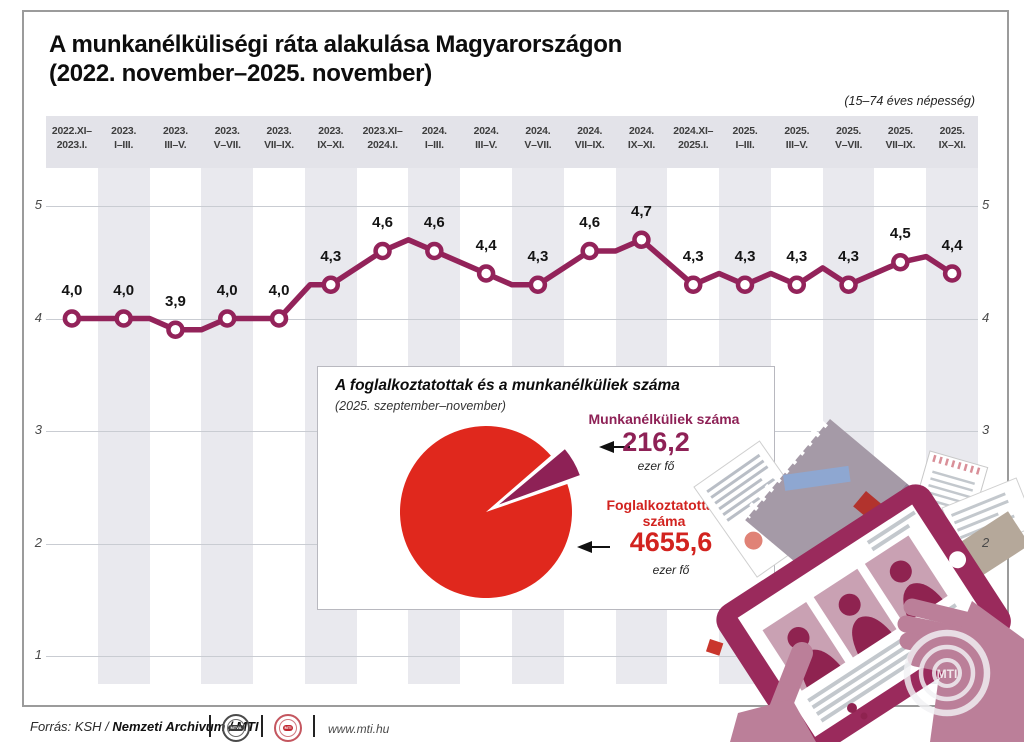 The width and height of the screenshot is (1024, 742). What do you see at coordinates (745, 138) in the screenshot?
I see `x-axis-label: 2025. I–III.` at bounding box center [745, 138].